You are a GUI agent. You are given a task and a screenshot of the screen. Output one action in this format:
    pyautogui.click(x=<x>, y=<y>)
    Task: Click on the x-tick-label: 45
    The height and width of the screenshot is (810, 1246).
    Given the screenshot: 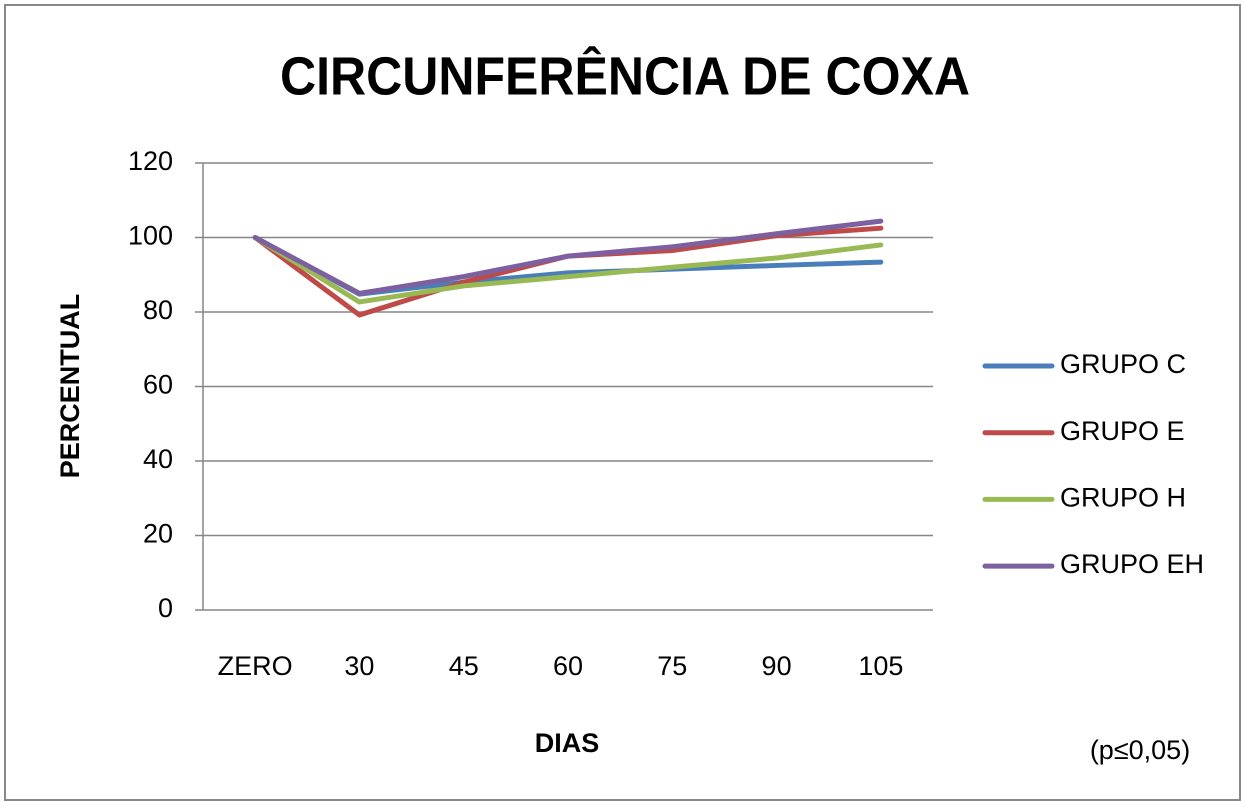 What is the action you would take?
    pyautogui.click(x=464, y=666)
    